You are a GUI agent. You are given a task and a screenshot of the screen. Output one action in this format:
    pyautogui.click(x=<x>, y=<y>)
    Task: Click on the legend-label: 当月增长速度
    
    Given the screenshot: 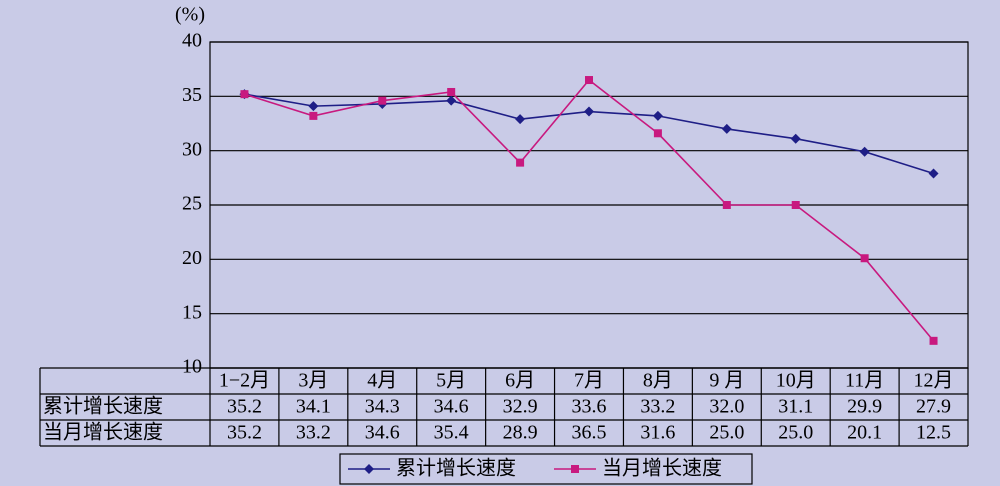 What is the action you would take?
    pyautogui.click(x=662, y=468)
    